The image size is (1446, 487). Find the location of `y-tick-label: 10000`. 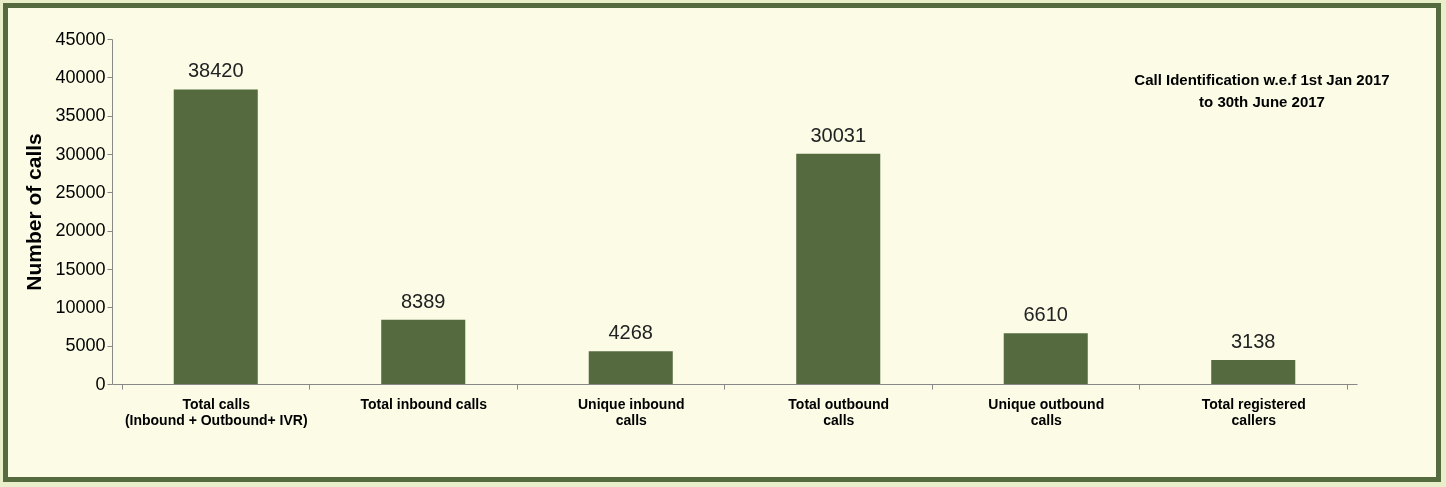

y-tick-label: 10000 is located at coordinates (80, 306).